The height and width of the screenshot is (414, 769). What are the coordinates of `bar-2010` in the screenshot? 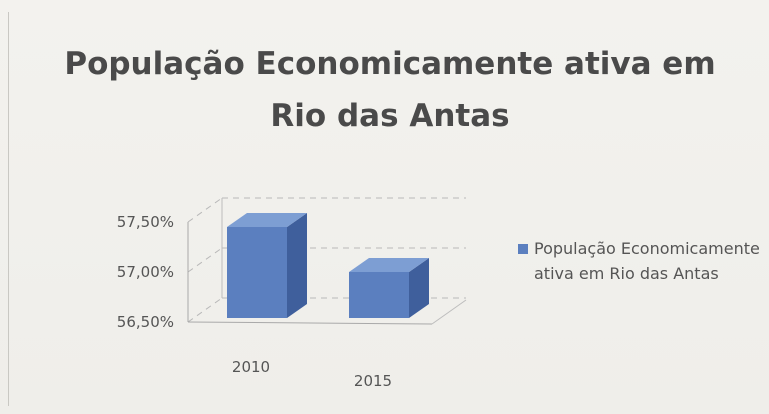 It's located at (267, 265).